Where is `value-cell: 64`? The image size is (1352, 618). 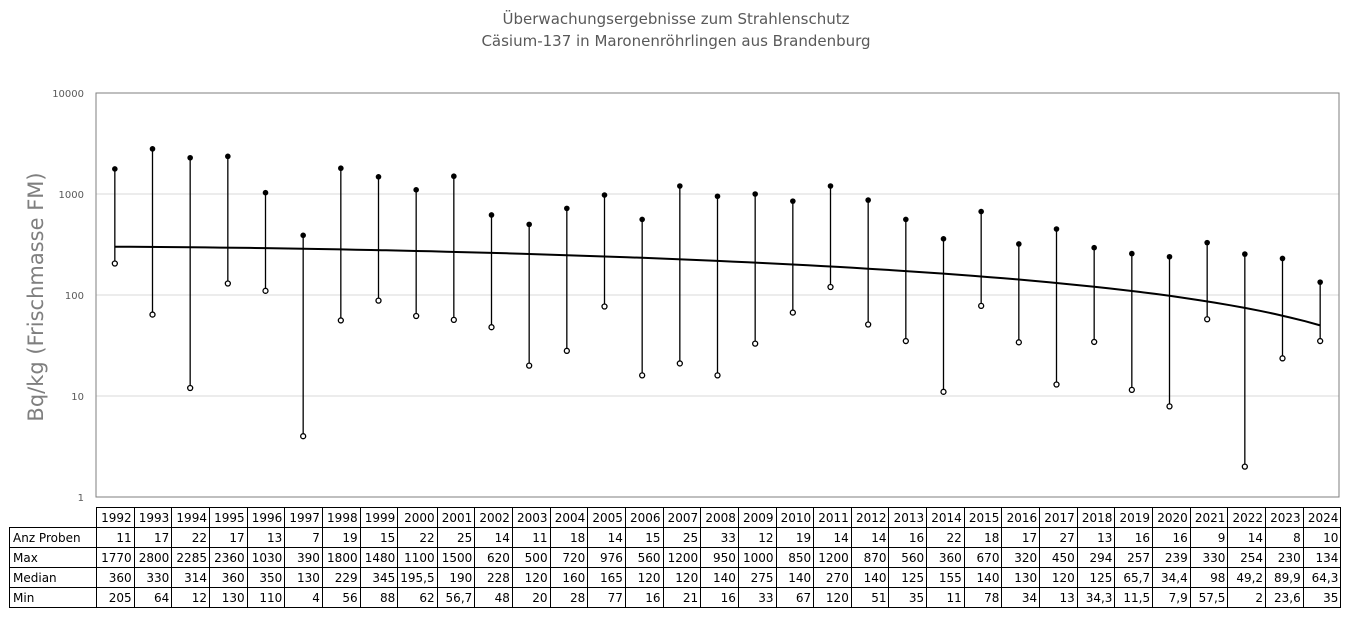 value-cell: 64 is located at coordinates (153, 597).